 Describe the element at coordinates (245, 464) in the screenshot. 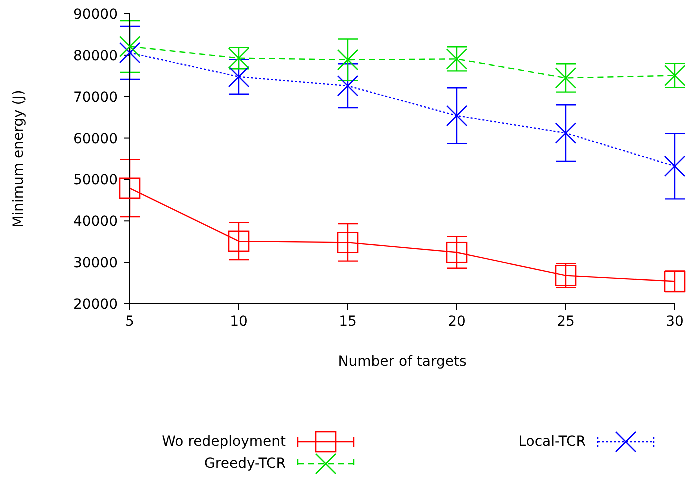

I see `legend-label: Greedy-TCR` at that location.